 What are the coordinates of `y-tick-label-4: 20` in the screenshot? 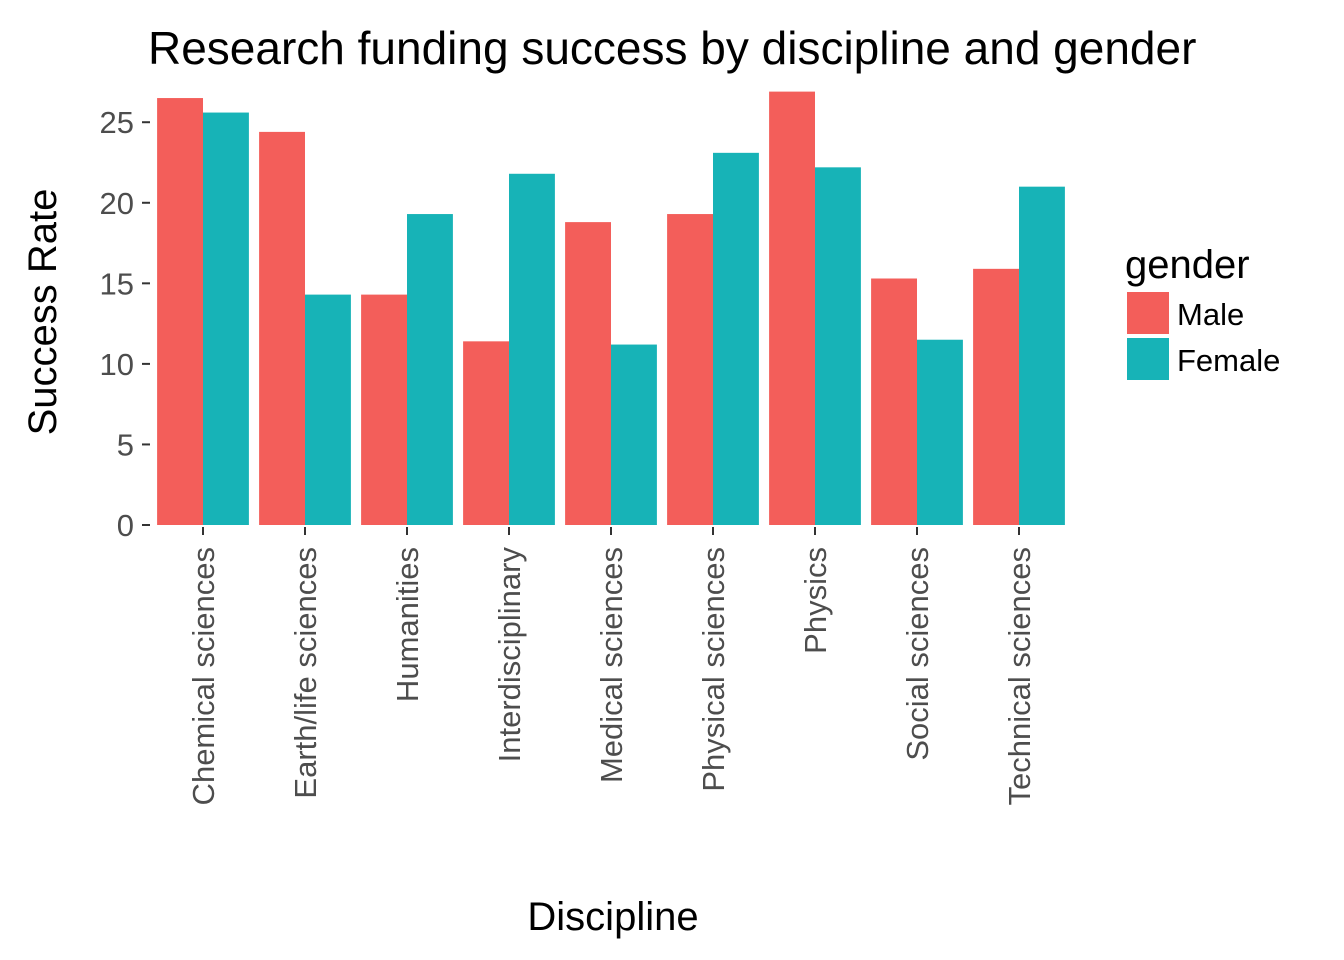 It's located at (117, 203).